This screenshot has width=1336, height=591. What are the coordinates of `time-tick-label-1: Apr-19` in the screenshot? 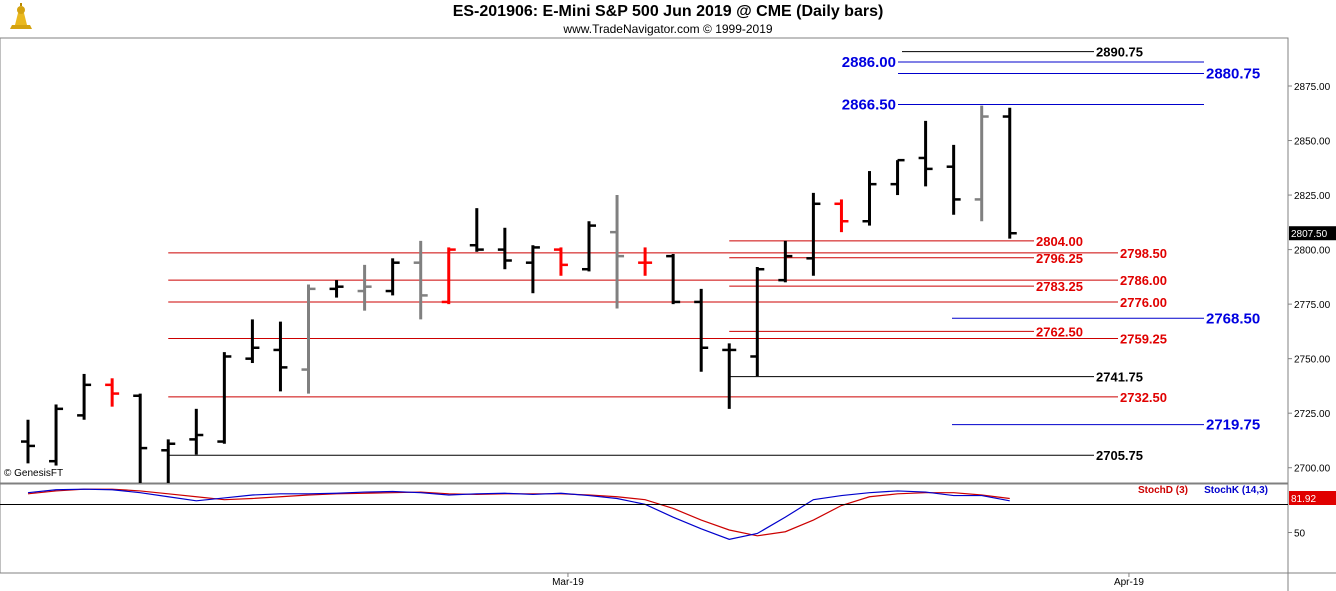 It's located at (1129, 582).